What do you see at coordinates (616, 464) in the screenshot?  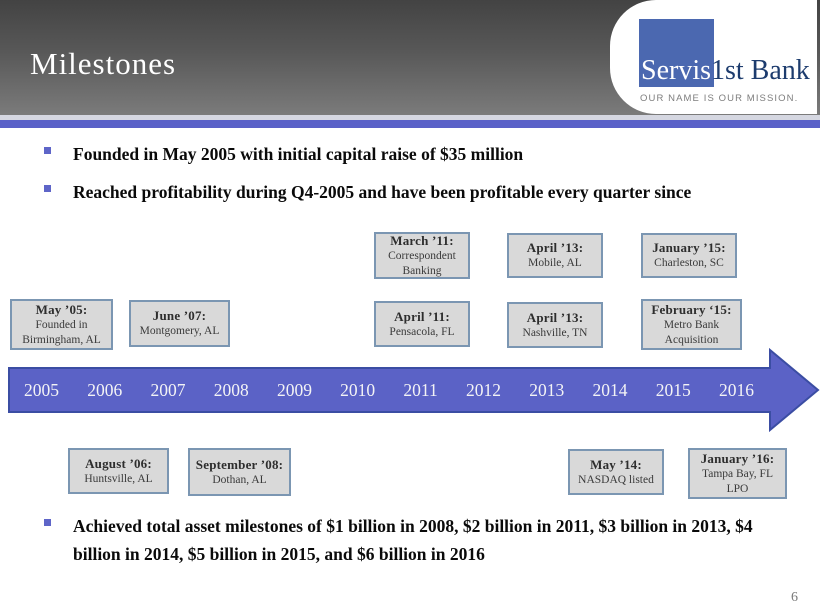 I see `milestone-box-title: May ’14:` at bounding box center [616, 464].